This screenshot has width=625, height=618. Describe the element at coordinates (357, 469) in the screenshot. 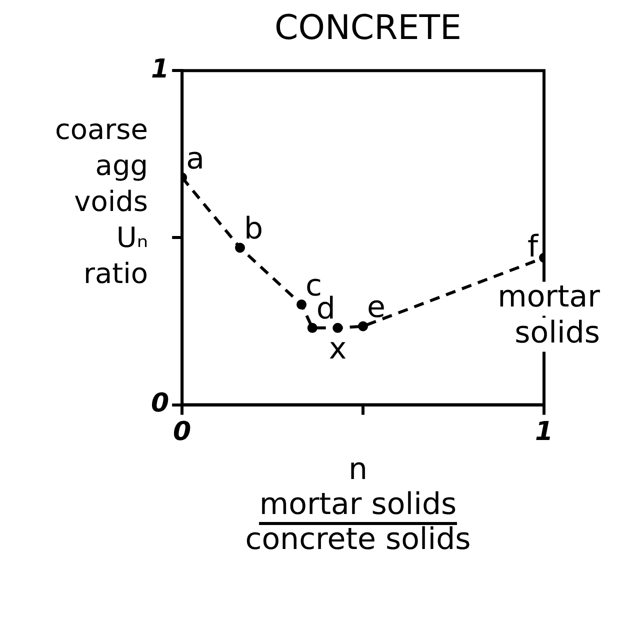

I see `x-axis-title: n` at that location.